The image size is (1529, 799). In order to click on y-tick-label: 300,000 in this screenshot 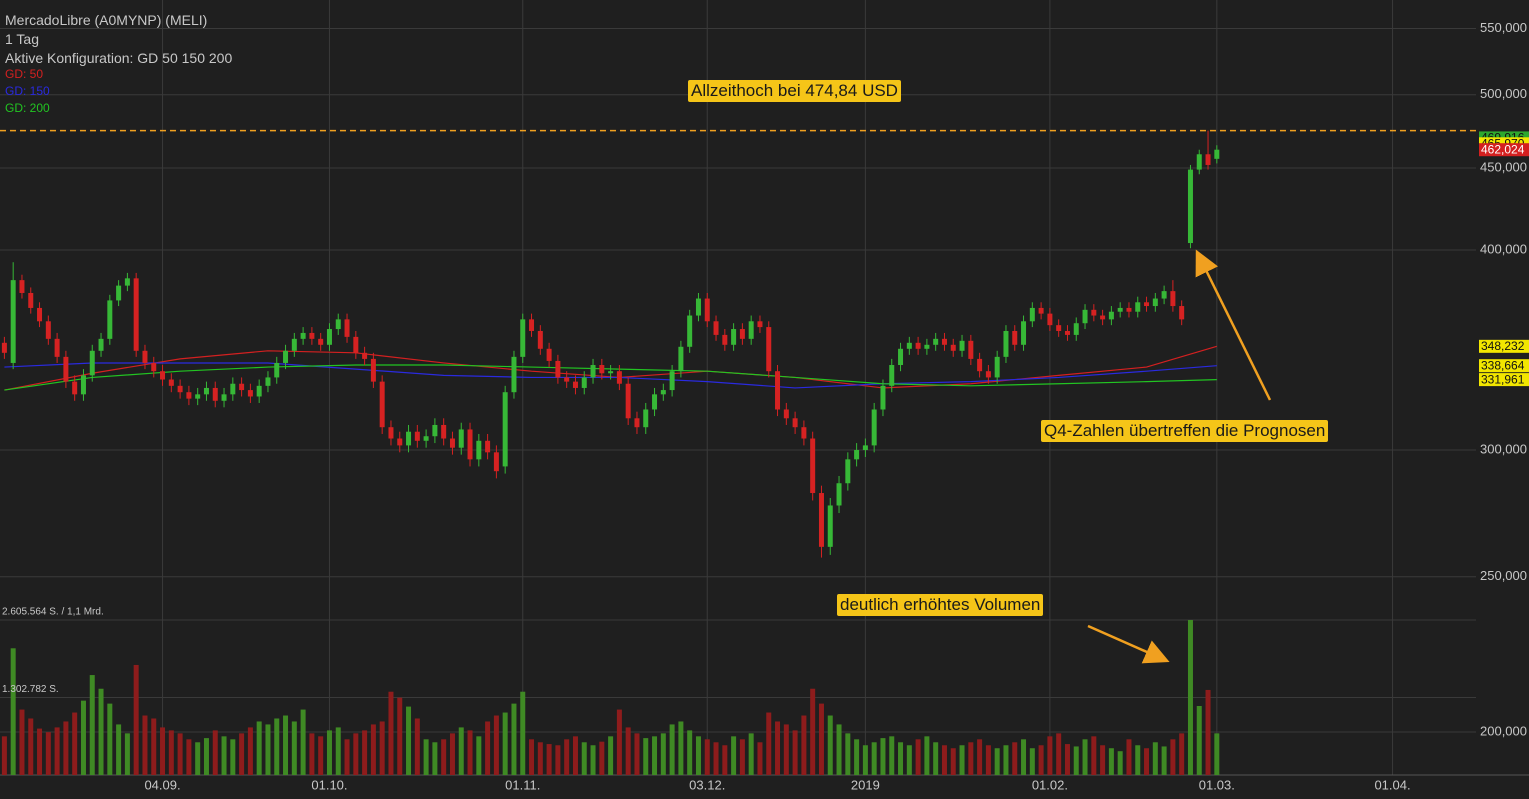, I will do `click(1503, 448)`.